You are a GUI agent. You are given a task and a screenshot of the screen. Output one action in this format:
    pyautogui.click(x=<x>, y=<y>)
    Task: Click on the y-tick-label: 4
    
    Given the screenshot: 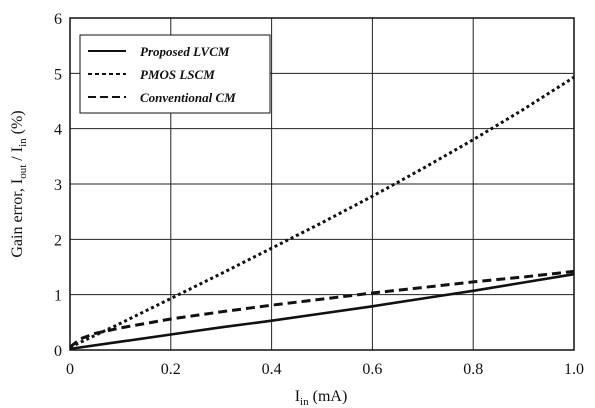 What is the action you would take?
    pyautogui.click(x=58, y=130)
    